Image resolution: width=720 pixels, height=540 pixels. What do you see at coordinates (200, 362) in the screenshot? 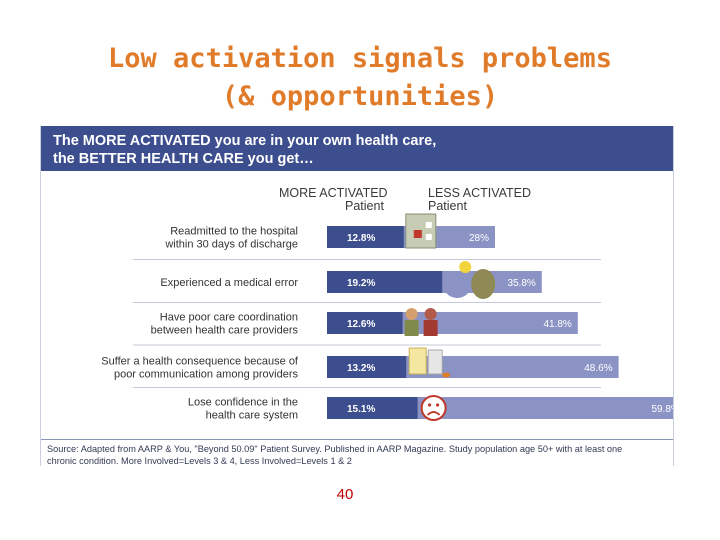
I see `category-label: Suffer a health consequence because of` at bounding box center [200, 362].